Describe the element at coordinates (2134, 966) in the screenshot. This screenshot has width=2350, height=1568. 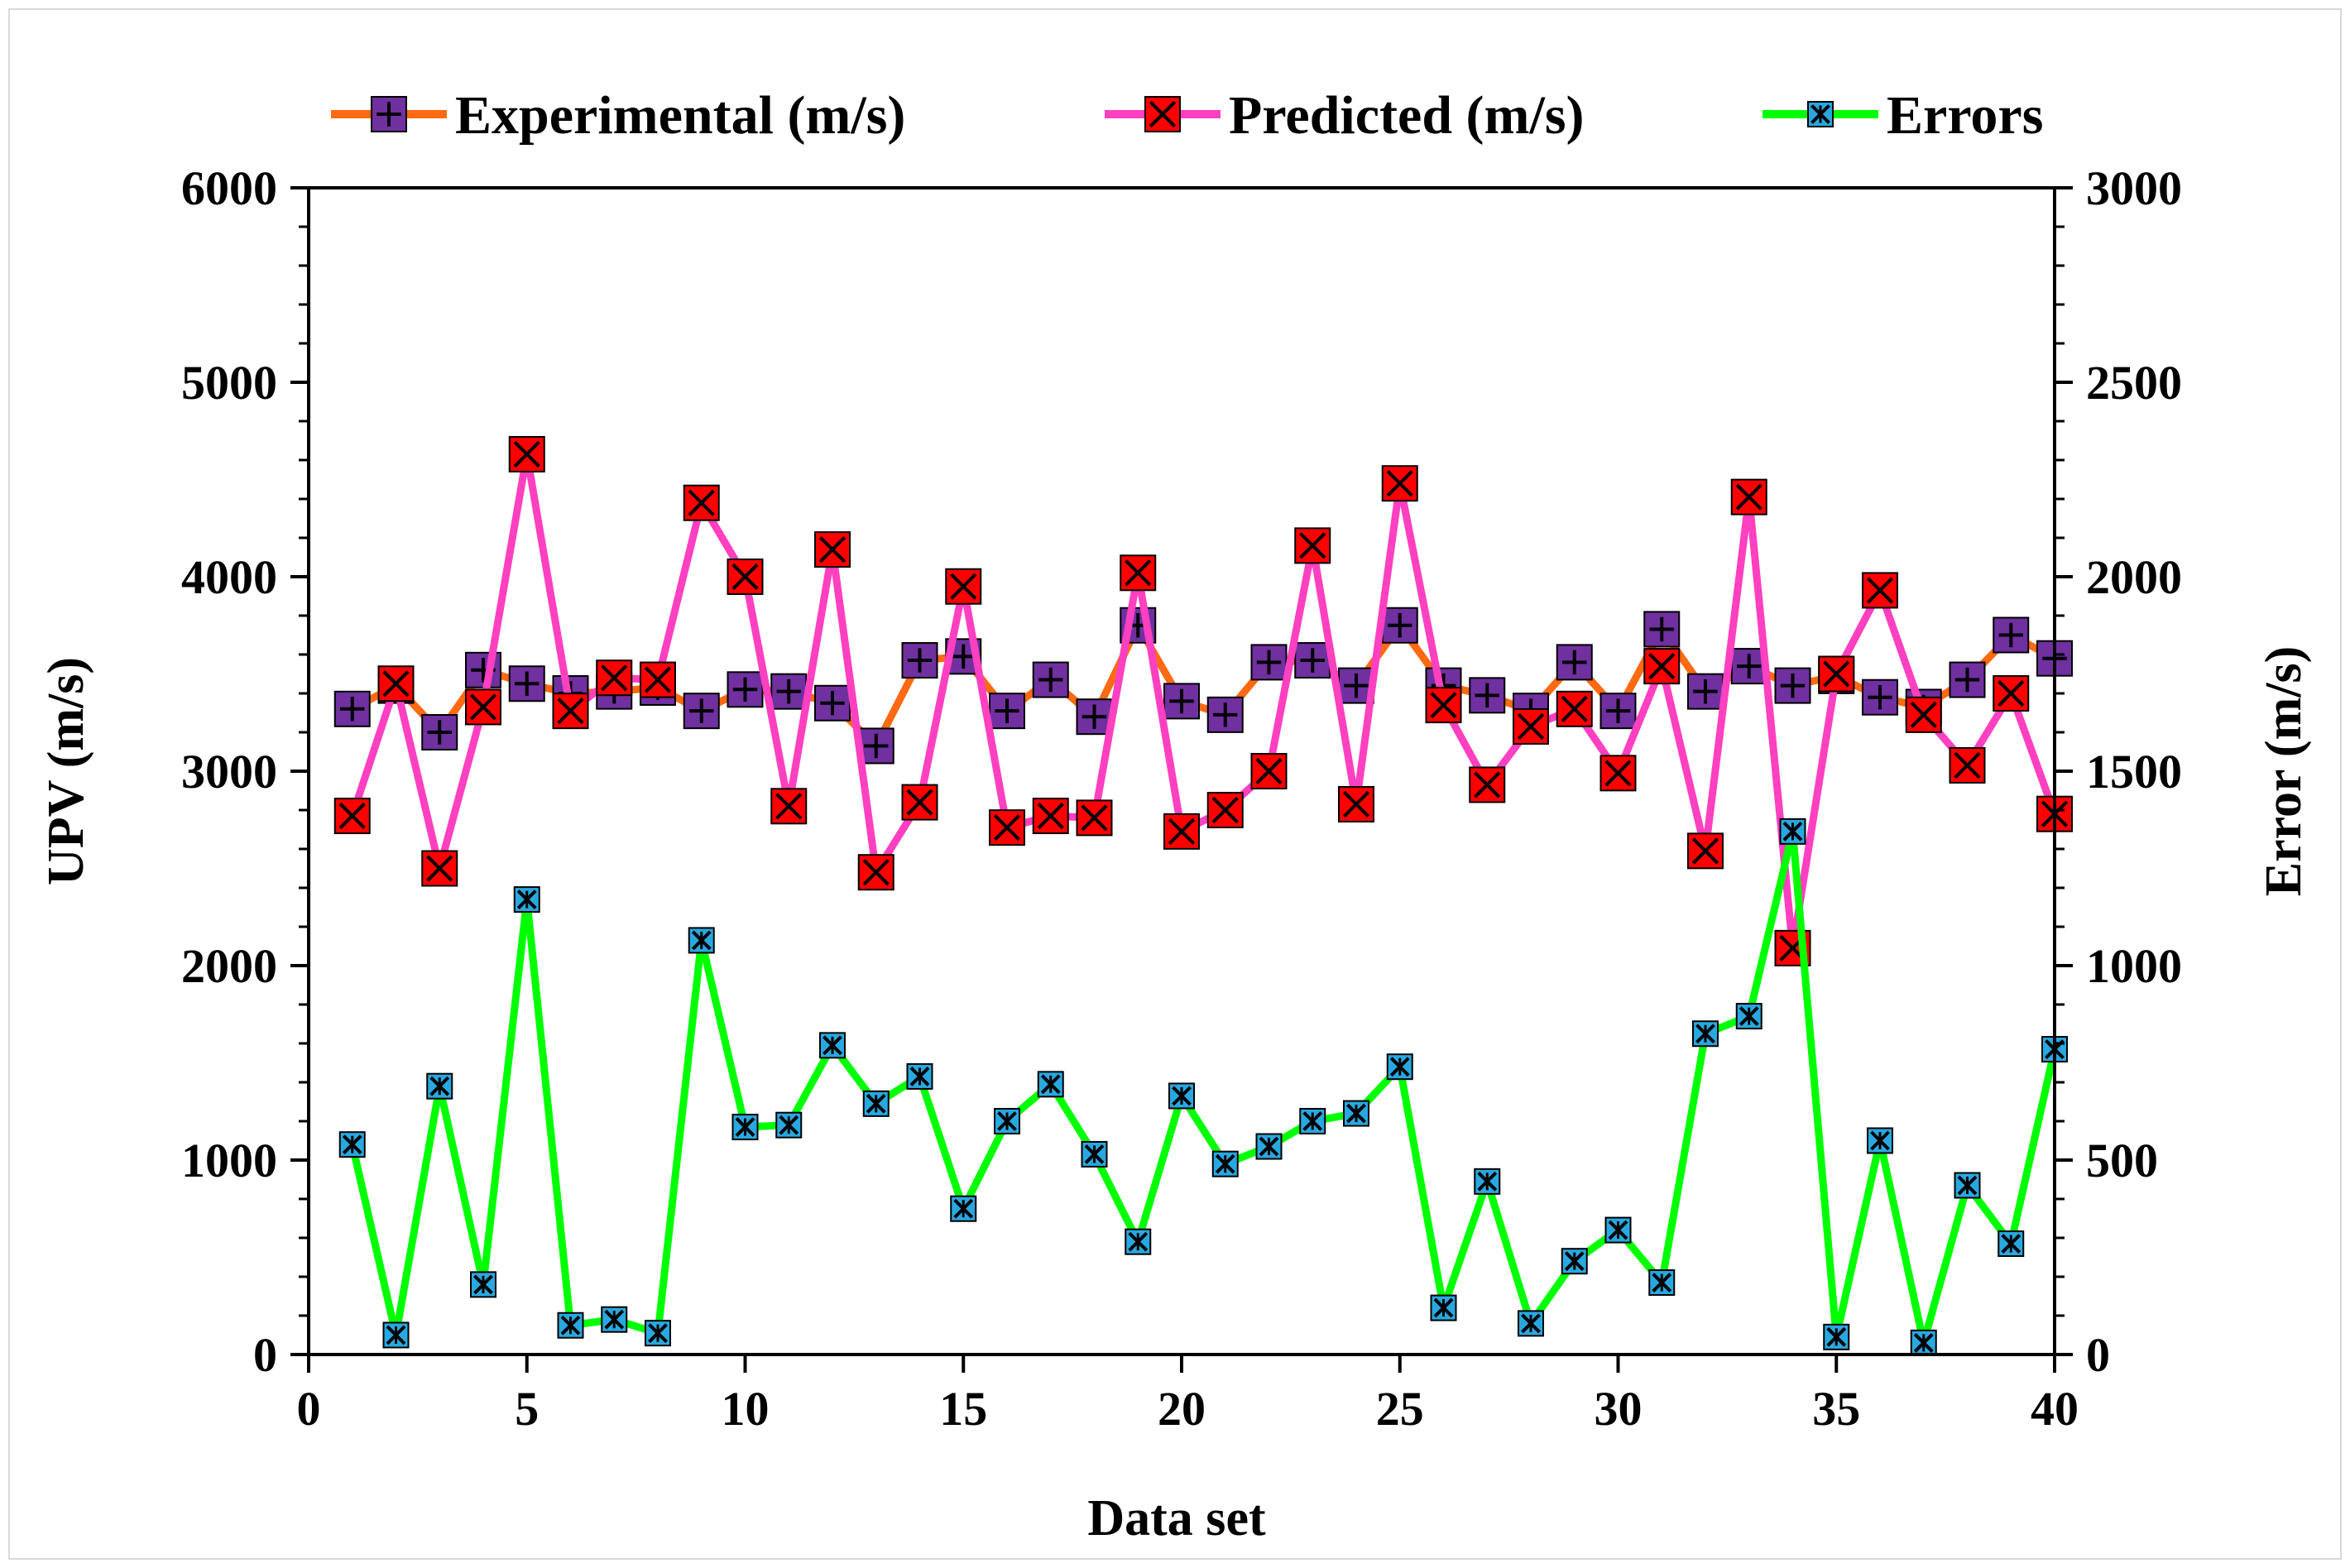
I see `y2-tick-label: 1000` at that location.